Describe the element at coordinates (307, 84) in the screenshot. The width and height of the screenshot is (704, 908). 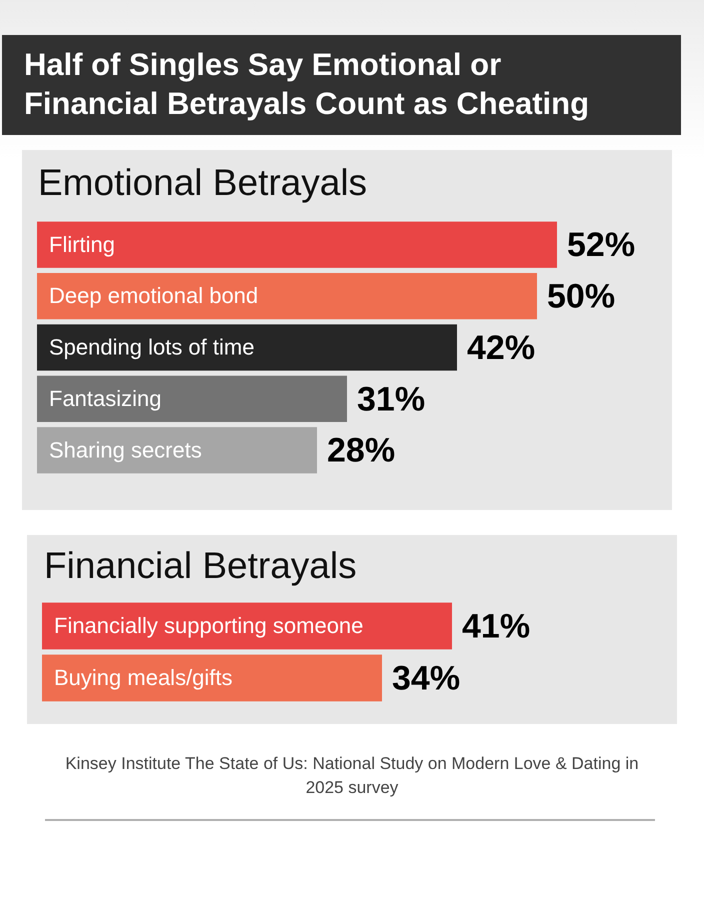
I see `chart-title: Half of Singles Say Emotional or Financial Betrayals Count as Cheating` at that location.